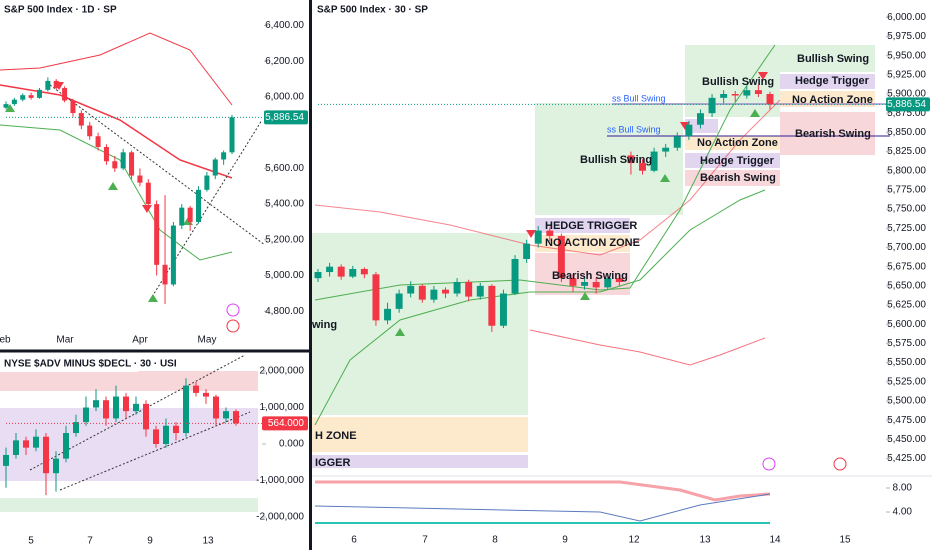 Image resolution: width=932 pixels, height=550 pixels. I want to click on chart-title: S&P 500 Index · 1D · SP, so click(60, 10).